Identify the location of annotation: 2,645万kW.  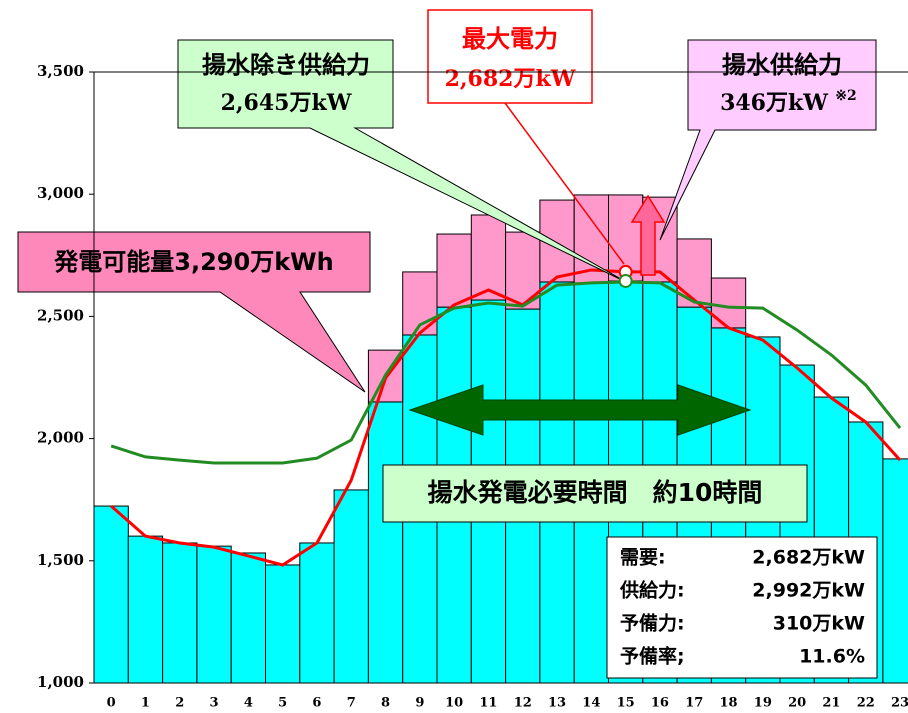
(286, 103).